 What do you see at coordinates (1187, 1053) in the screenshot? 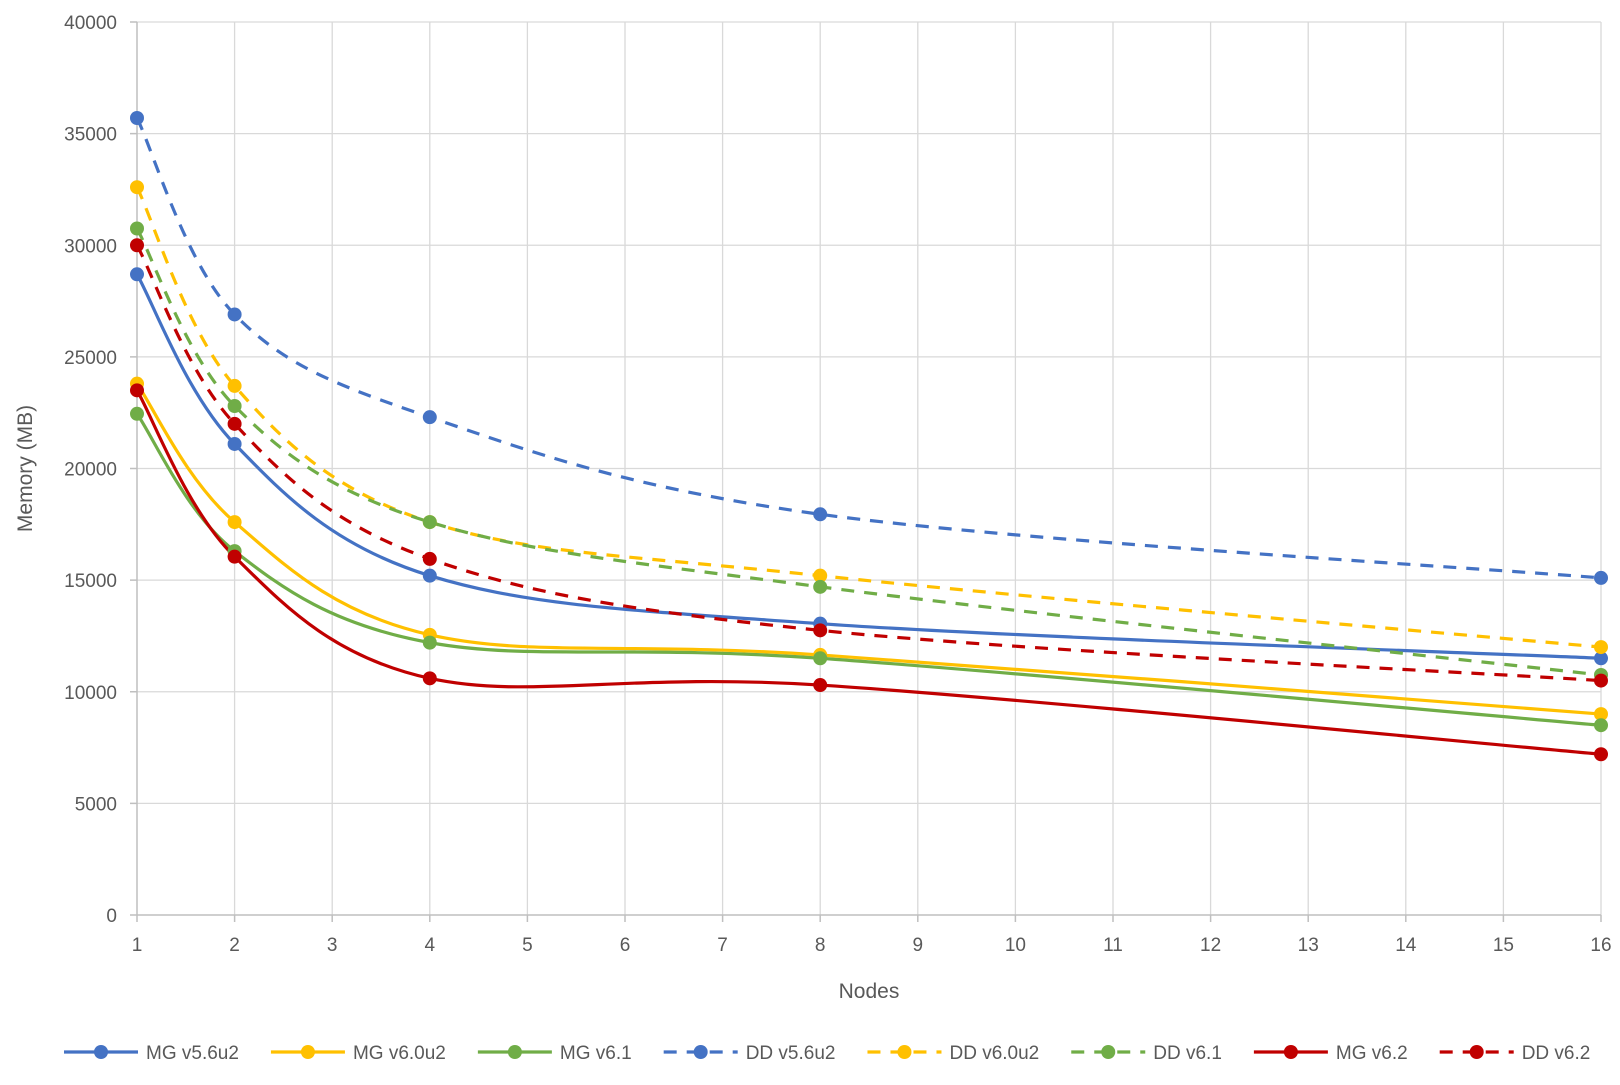
I see `legend-label-5: DD v6.1` at bounding box center [1187, 1053].